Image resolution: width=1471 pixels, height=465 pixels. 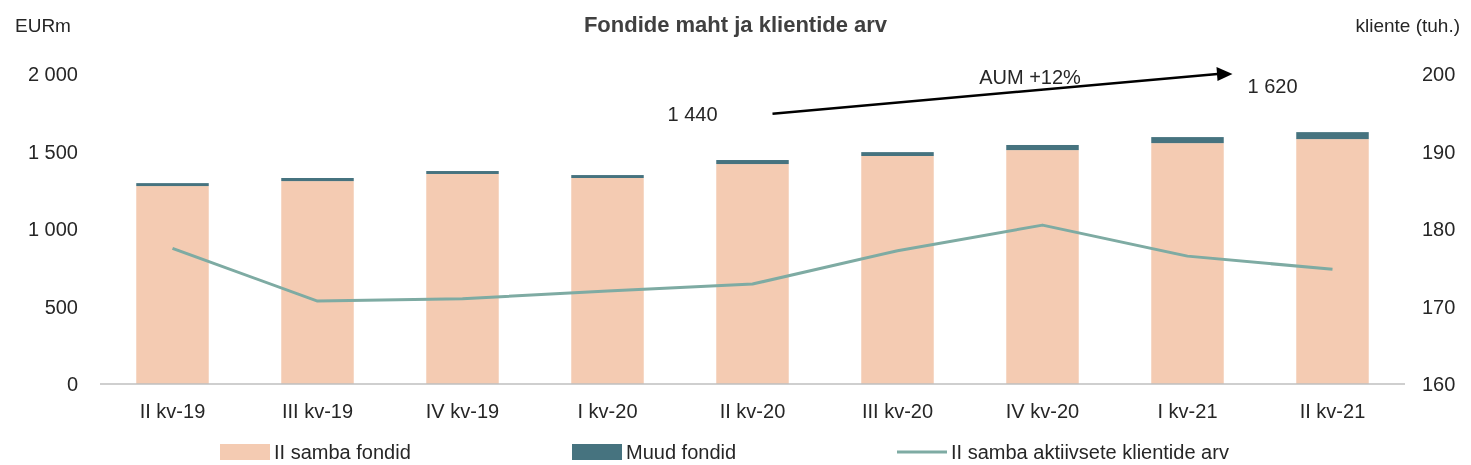 What do you see at coordinates (1042, 411) in the screenshot?
I see `x-tick-label: IV kv-20` at bounding box center [1042, 411].